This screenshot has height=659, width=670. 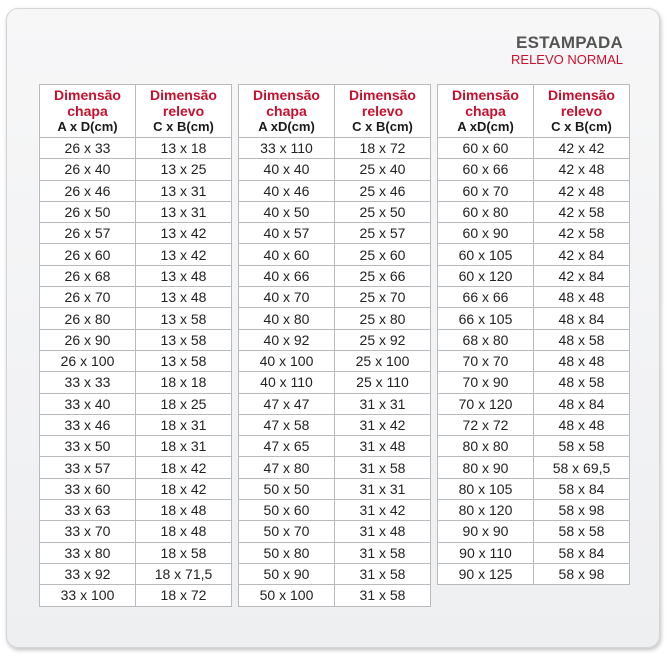 What do you see at coordinates (183, 531) in the screenshot?
I see `cell-relevo: 18 x 48` at bounding box center [183, 531].